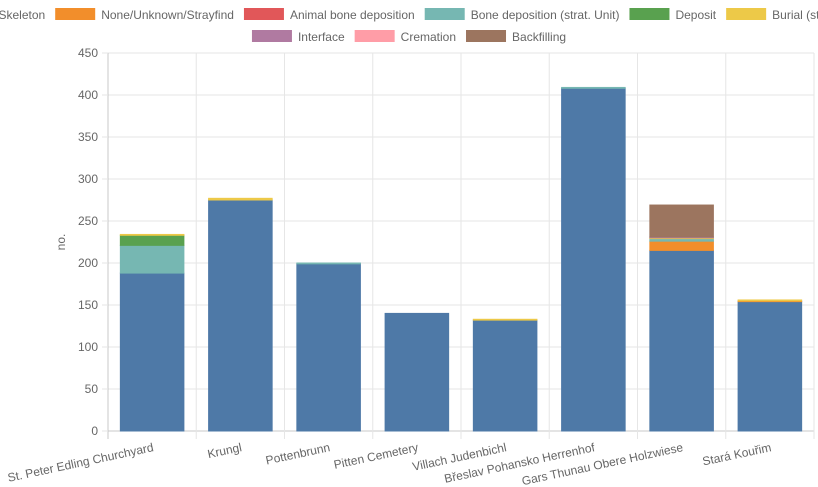 This screenshot has width=818, height=487. I want to click on y-tick-label: 350, so click(88, 137).